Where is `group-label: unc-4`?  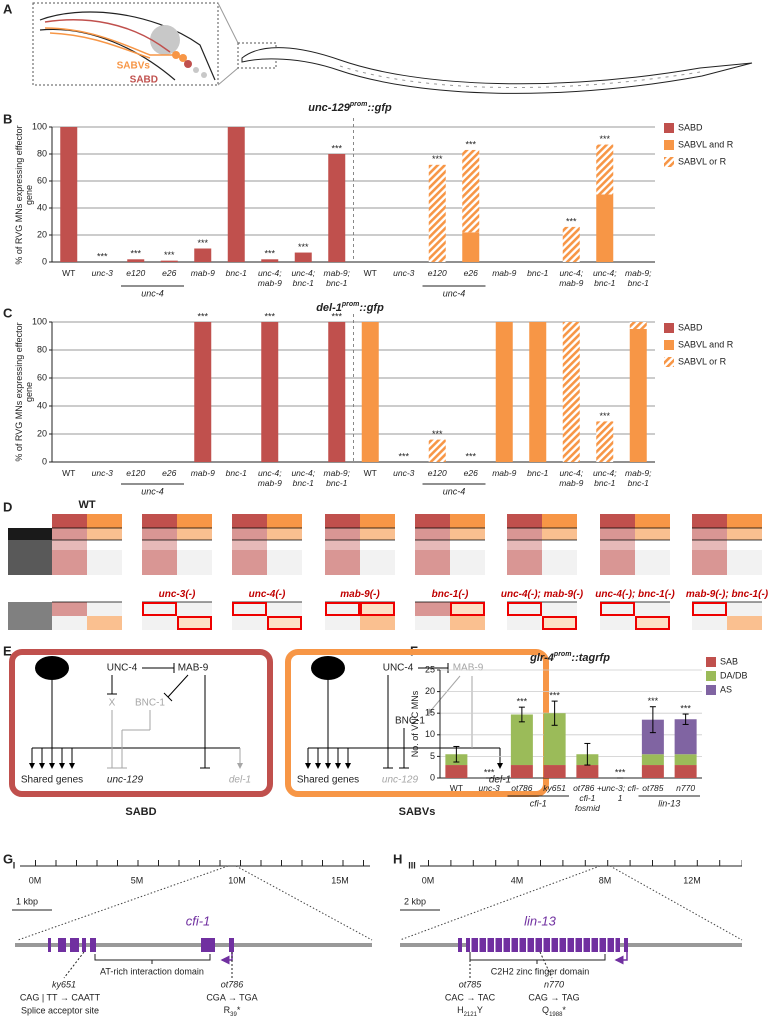
group-label: unc-4 is located at coordinates (152, 293).